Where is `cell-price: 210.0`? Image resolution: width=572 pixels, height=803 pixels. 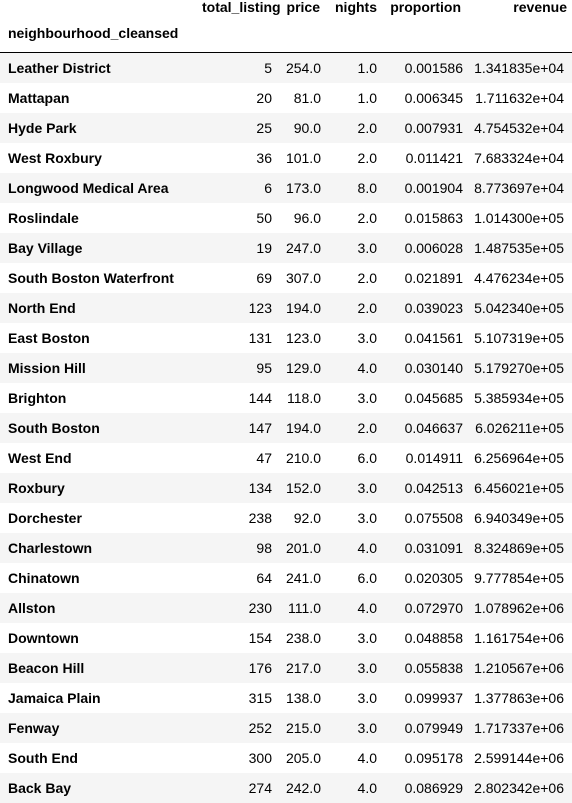
cell-price: 210.0 is located at coordinates (303, 457).